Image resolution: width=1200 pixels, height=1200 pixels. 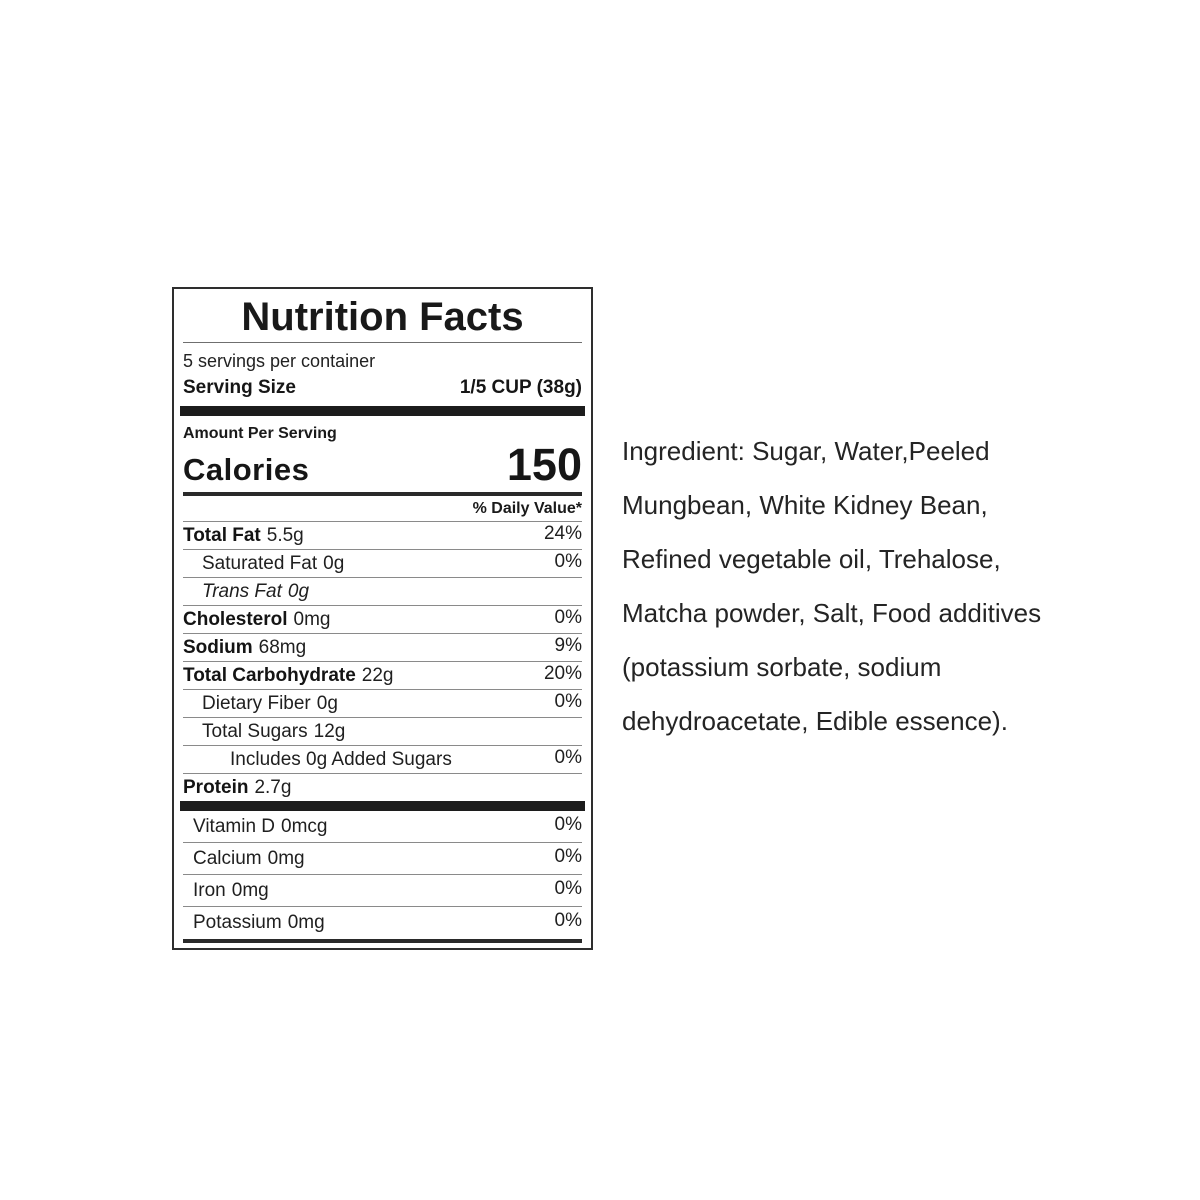 I want to click on row-total-fat: Total Fat 5.5g 24%, so click(x=382, y=535).